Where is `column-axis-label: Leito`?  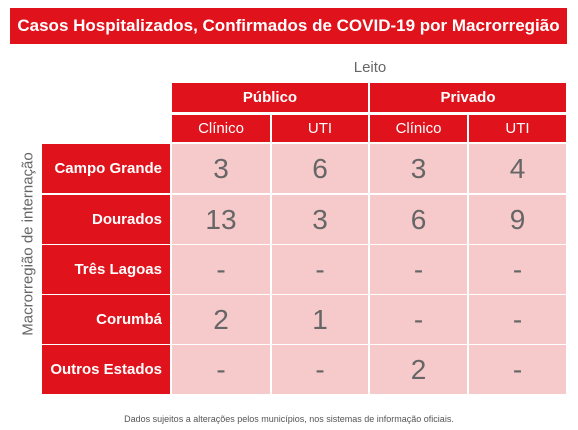 column-axis-label: Leito is located at coordinates (370, 67).